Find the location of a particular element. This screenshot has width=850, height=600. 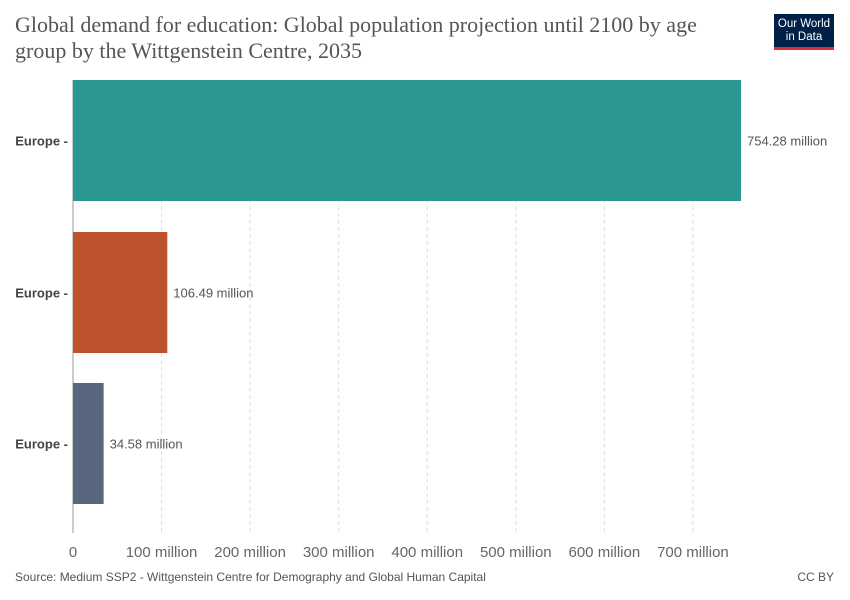

category-labels: Europe - Europe - Europe - is located at coordinates (41, 293).